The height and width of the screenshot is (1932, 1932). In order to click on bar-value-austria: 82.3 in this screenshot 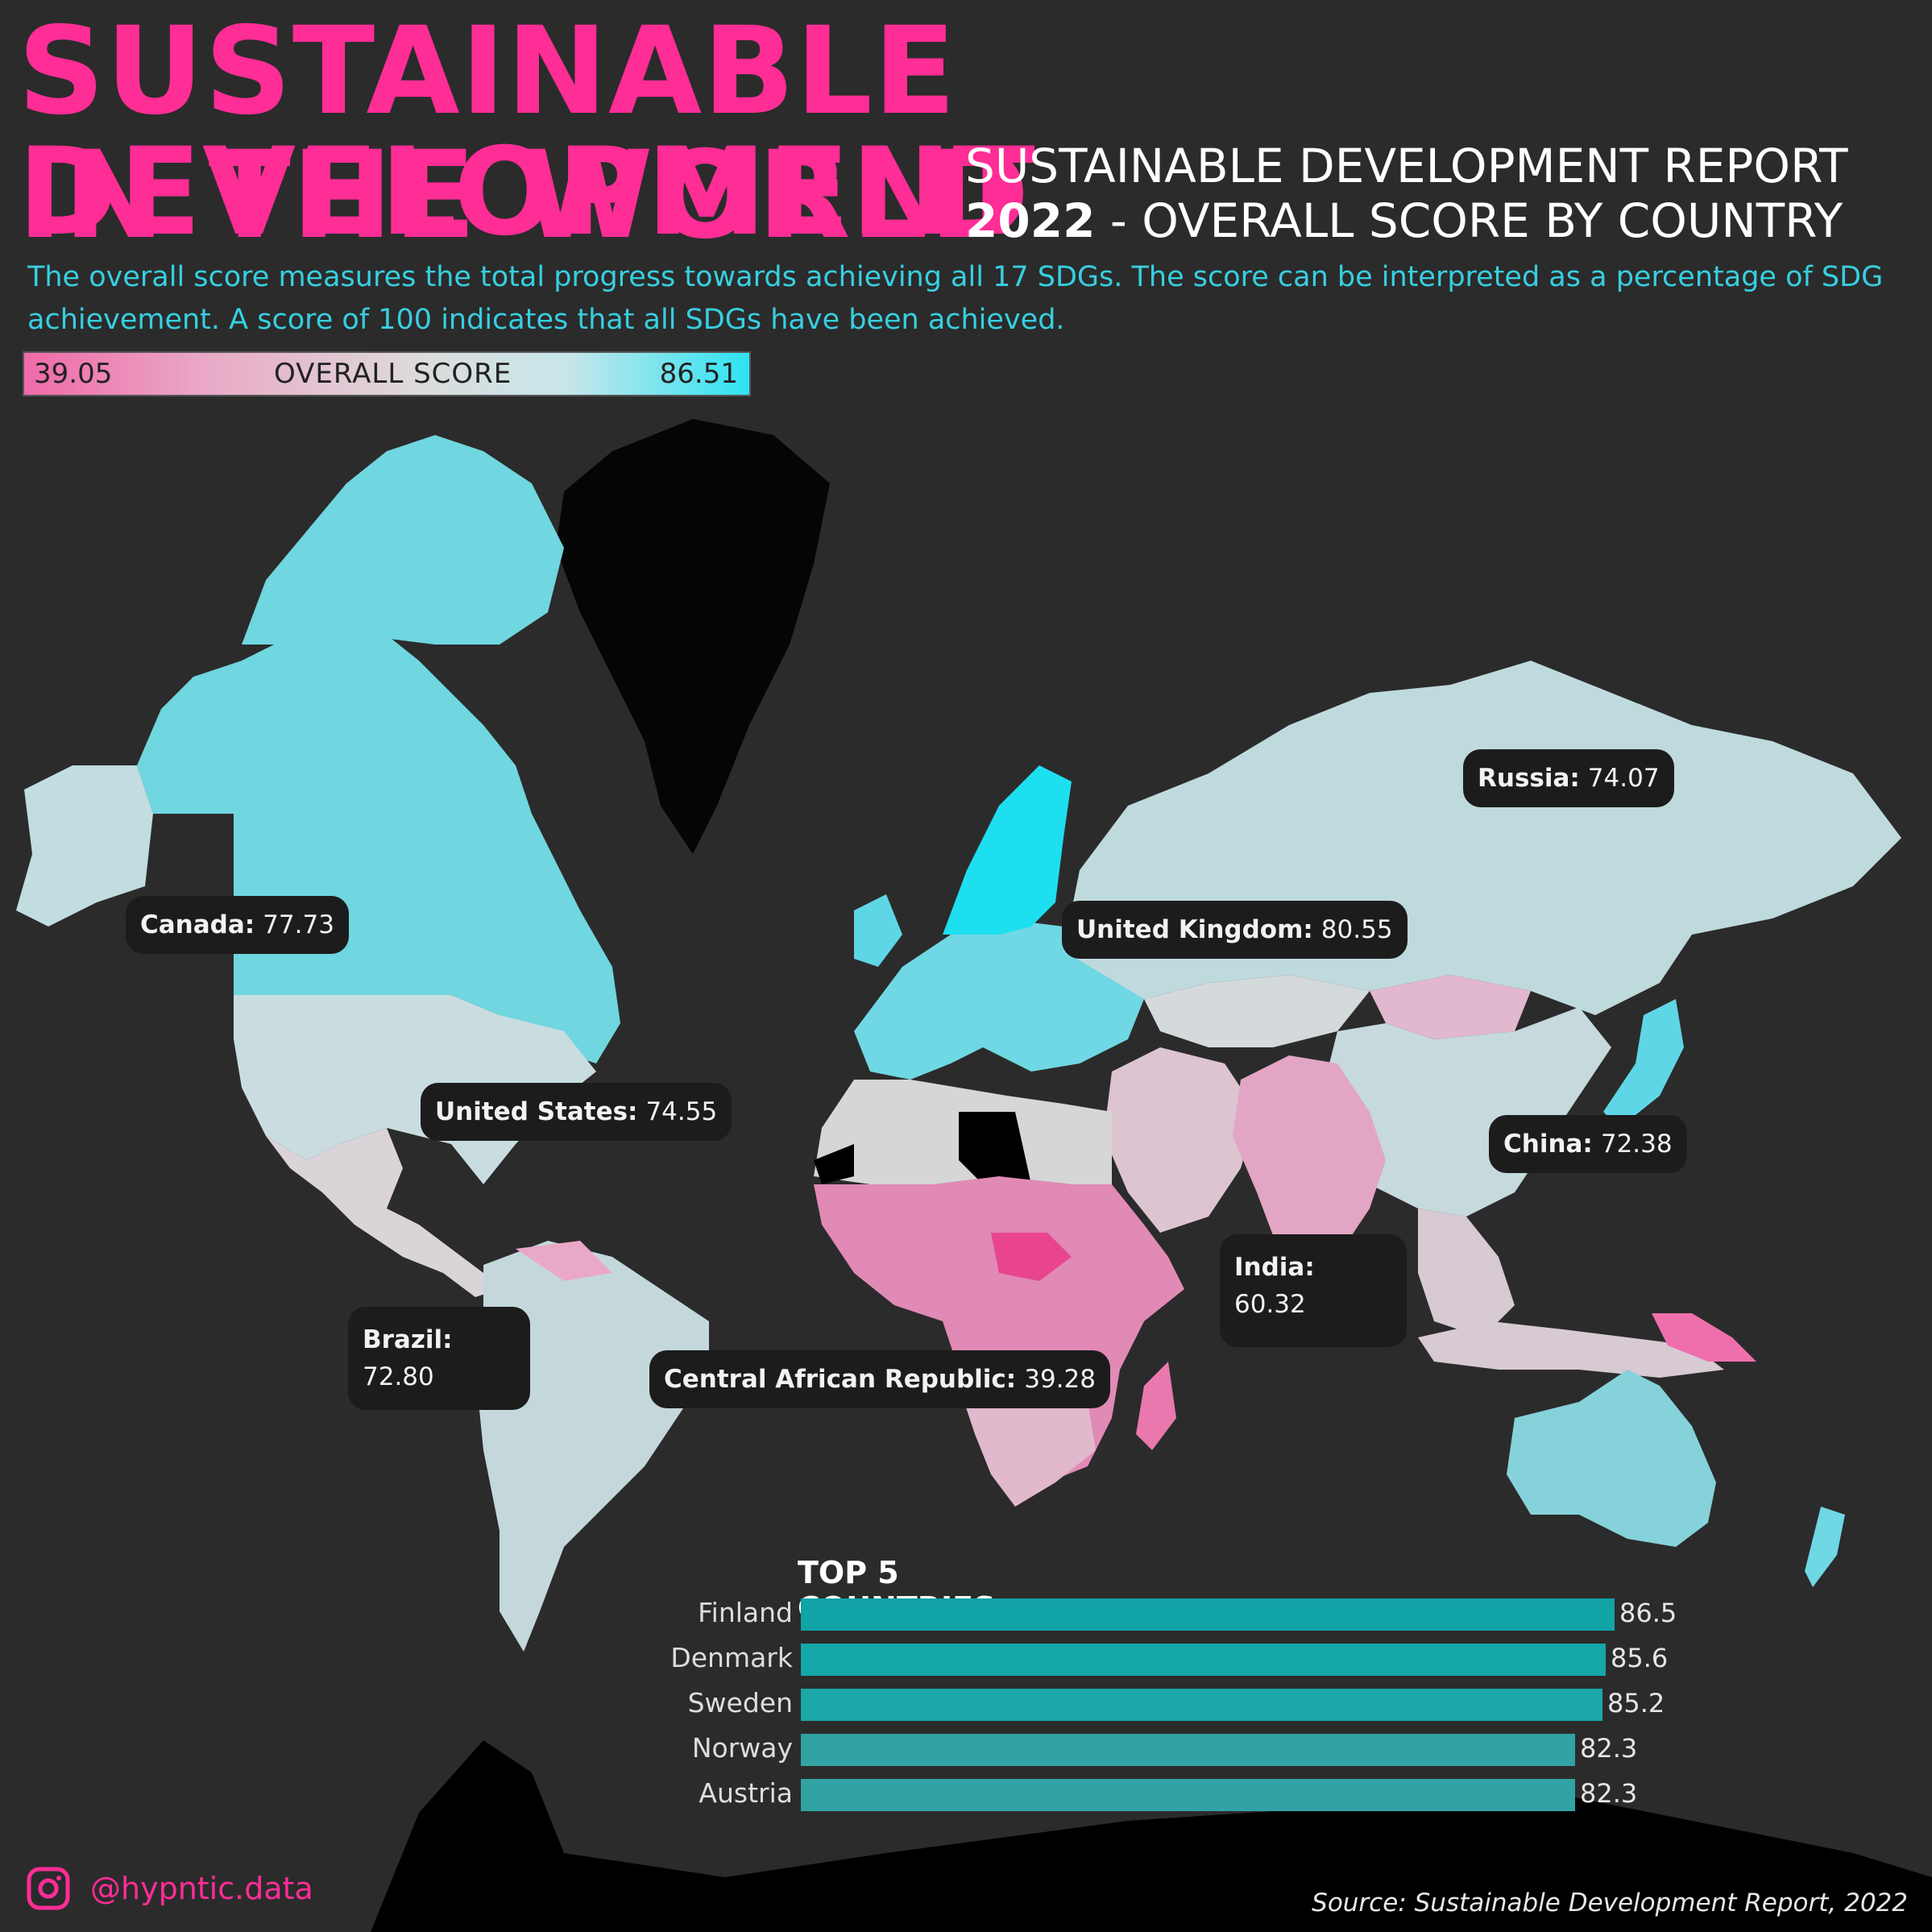, I will do `click(1609, 1793)`.